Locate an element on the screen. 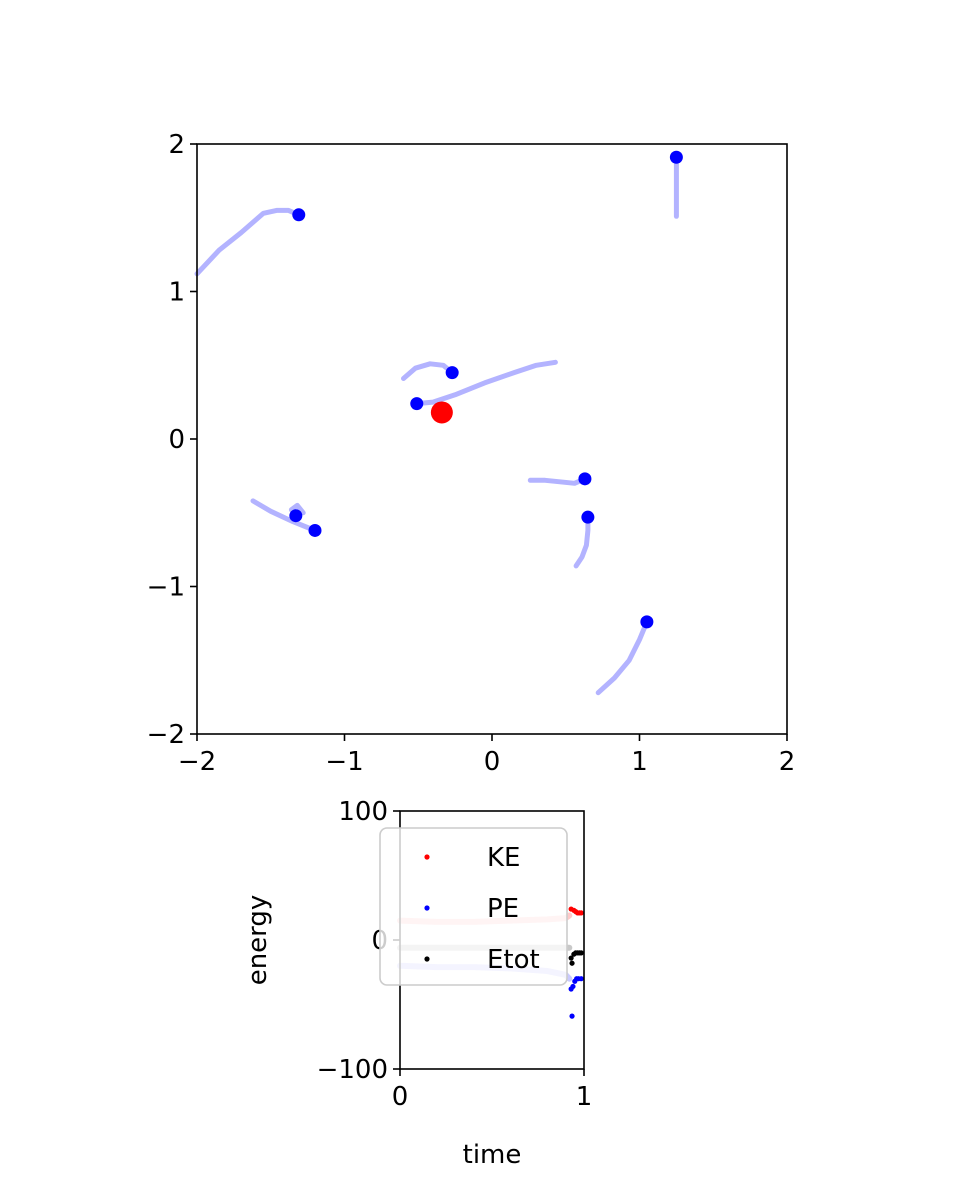 Image resolution: width=960 pixels, height=1200 pixels. x-tick-label: −2 is located at coordinates (197, 762).